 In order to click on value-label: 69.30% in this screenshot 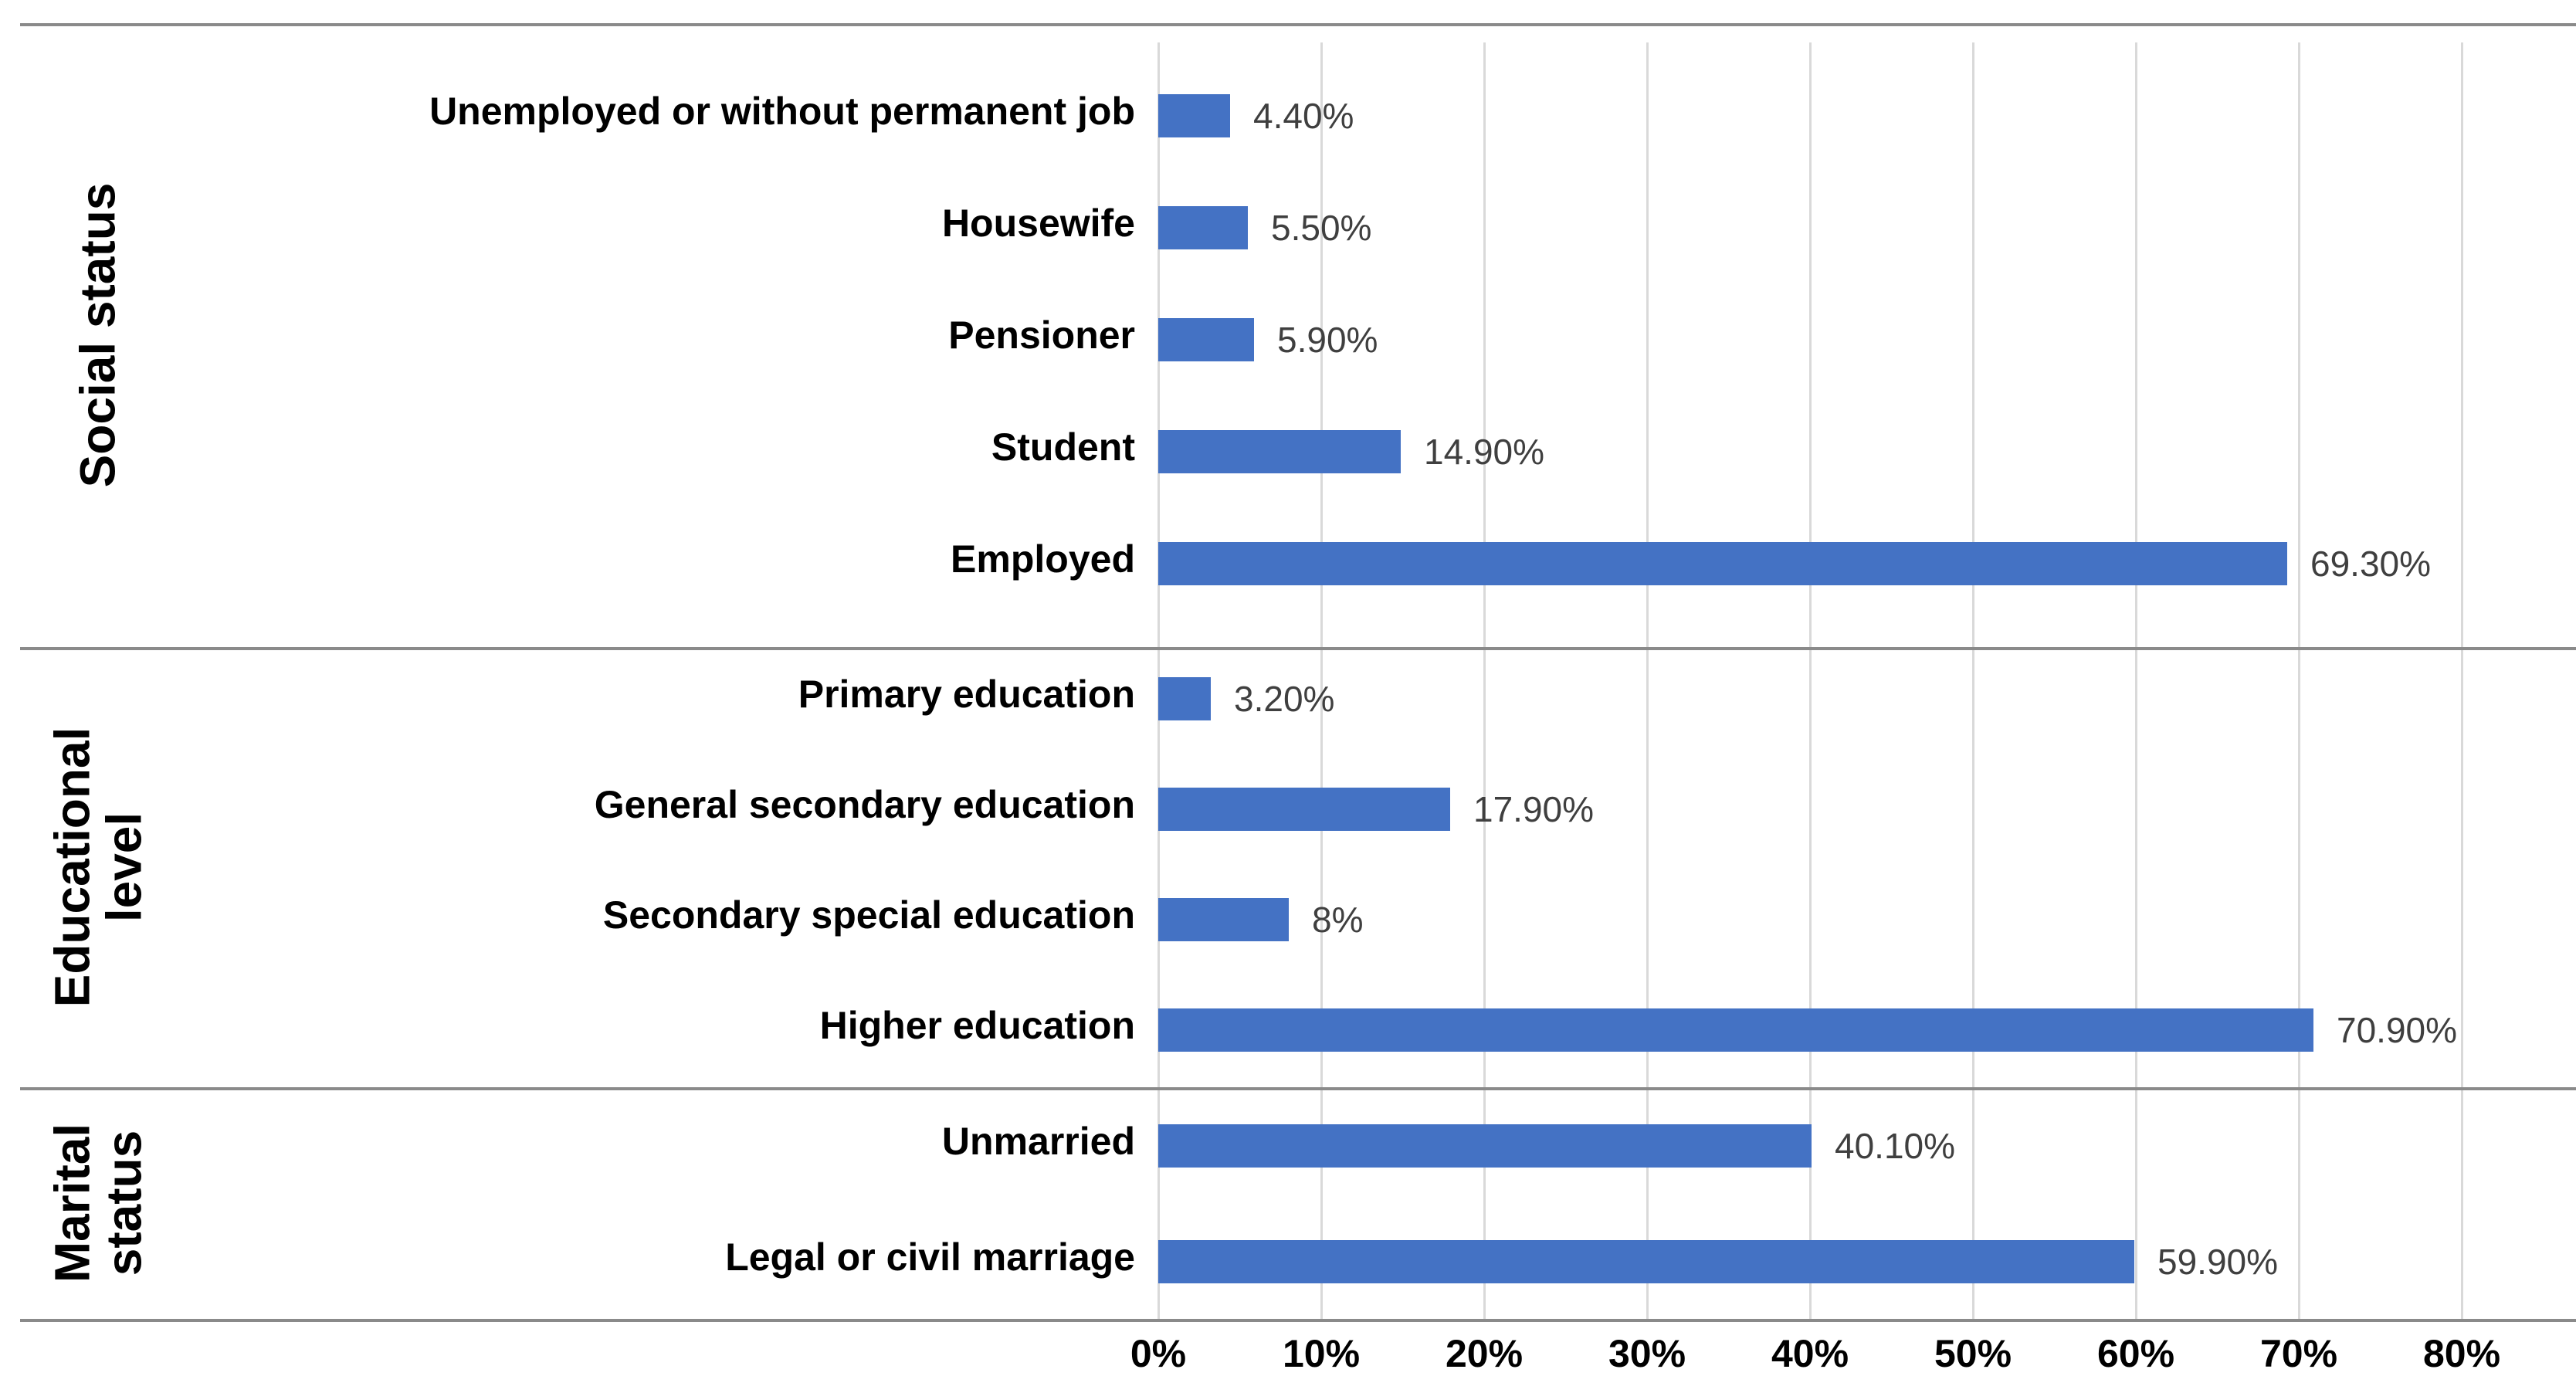, I will do `click(2371, 564)`.